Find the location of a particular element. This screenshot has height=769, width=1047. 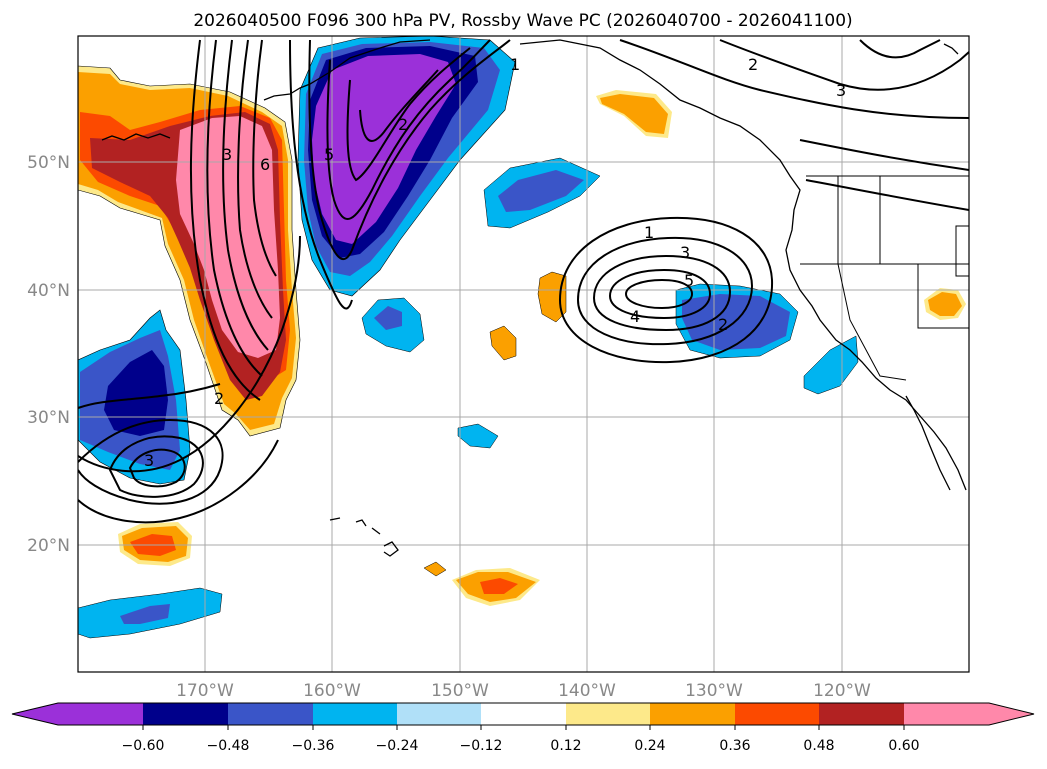

contour-label: 4 is located at coordinates (635, 316).